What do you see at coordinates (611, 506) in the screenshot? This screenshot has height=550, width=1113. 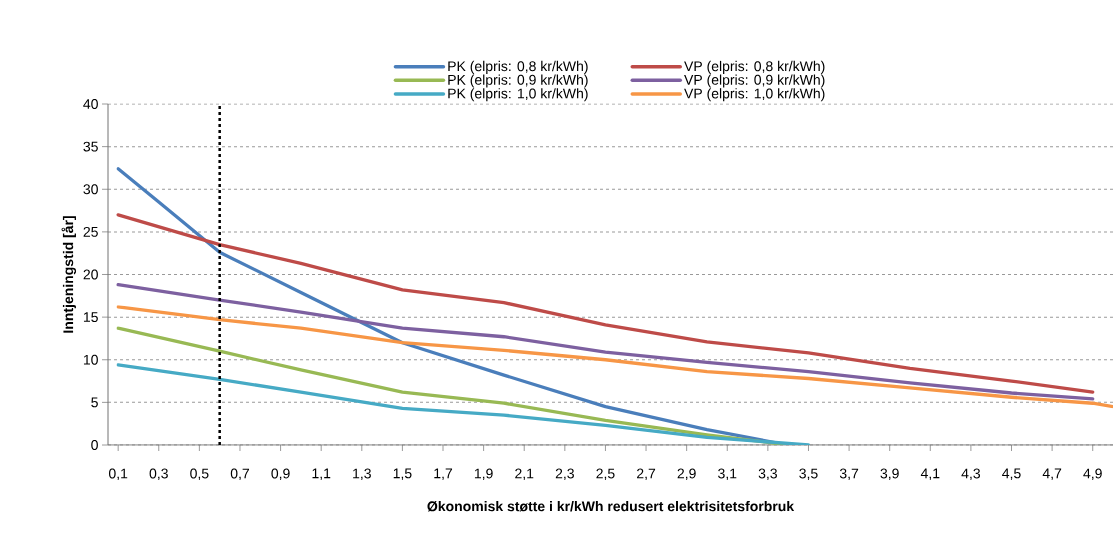 I see `x-axis-title: Økonomisk støtte i kr/kWh redusert elektrisitetsforbruk` at bounding box center [611, 506].